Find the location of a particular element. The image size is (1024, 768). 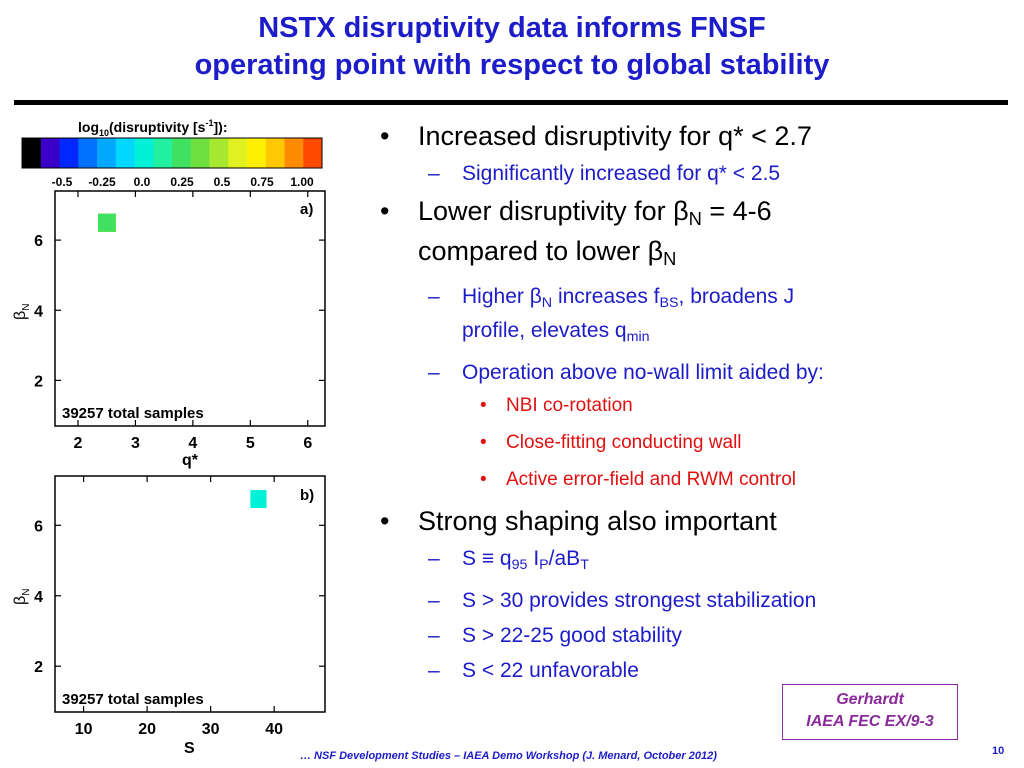

panel-a-xlabel: q* is located at coordinates (190, 460).